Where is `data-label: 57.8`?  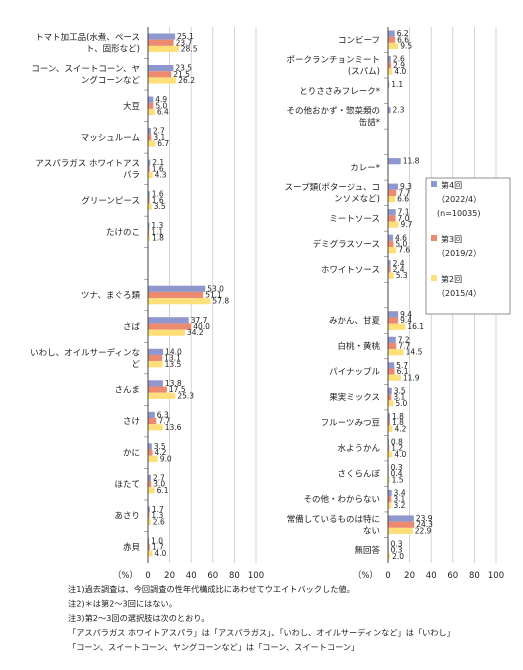 data-label: 57.8 is located at coordinates (220, 301).